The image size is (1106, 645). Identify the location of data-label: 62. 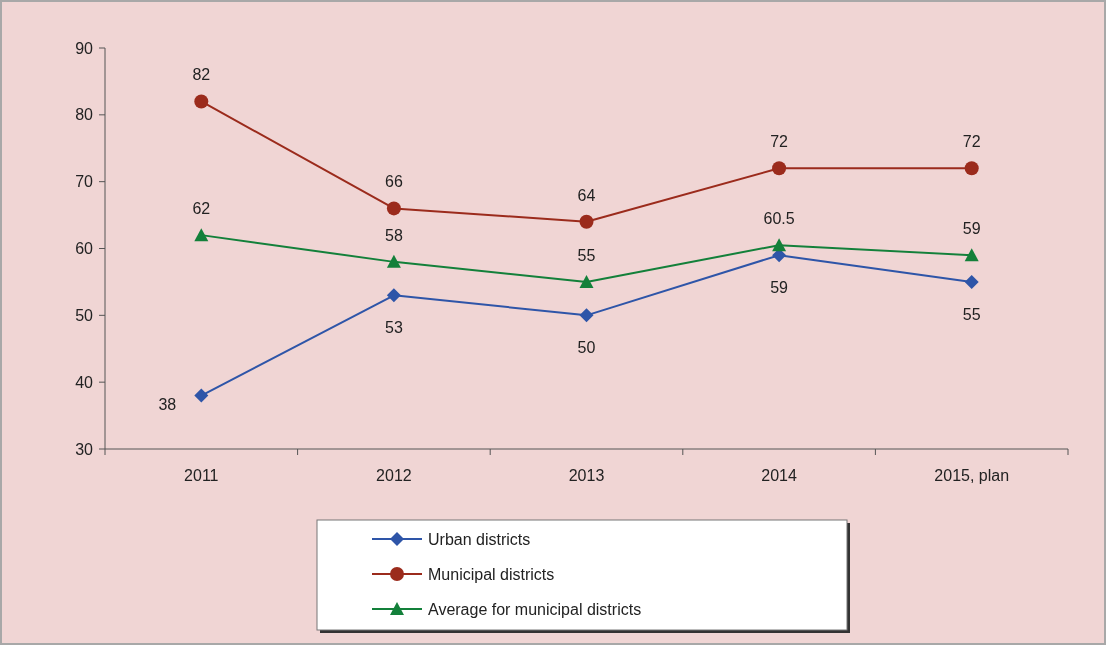
(201, 209).